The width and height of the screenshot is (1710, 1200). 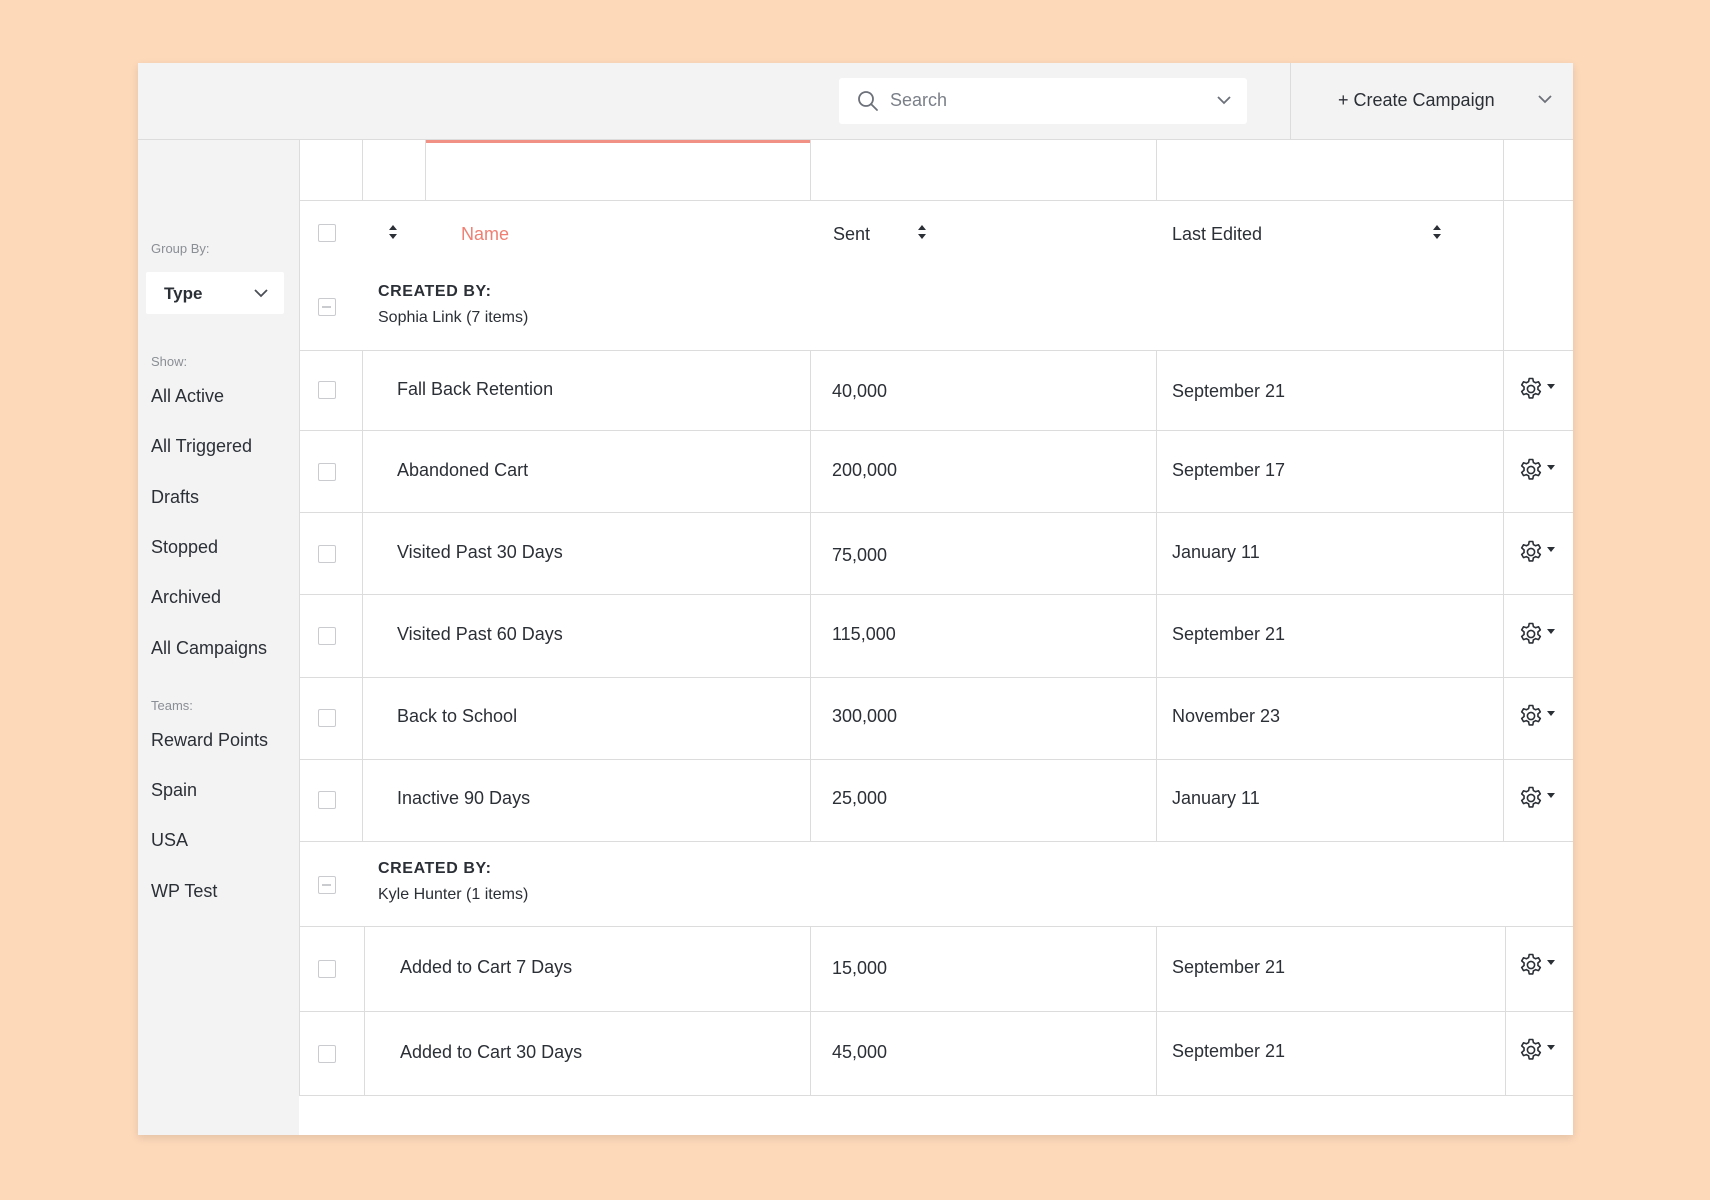 I want to click on row-sent: 300,000, so click(x=865, y=716).